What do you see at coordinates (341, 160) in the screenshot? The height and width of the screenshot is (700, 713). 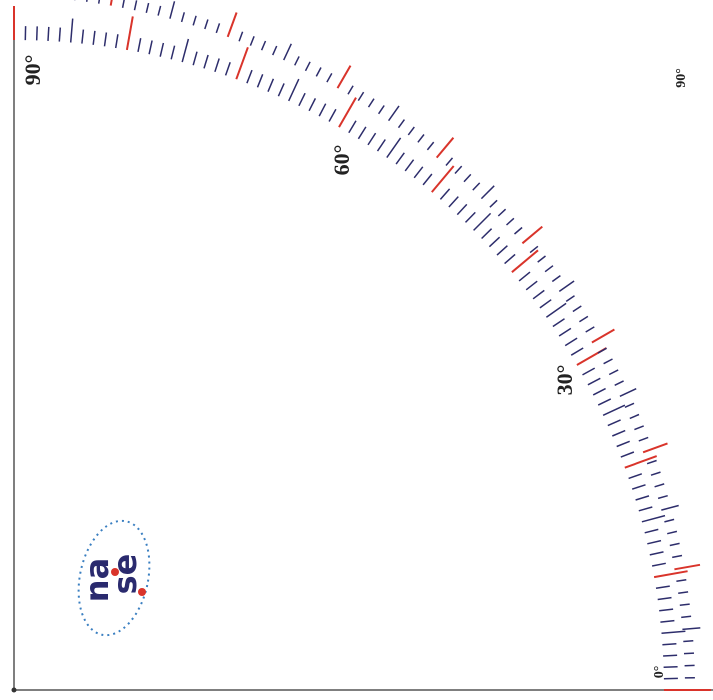 I see `label-60-deg: 60°` at bounding box center [341, 160].